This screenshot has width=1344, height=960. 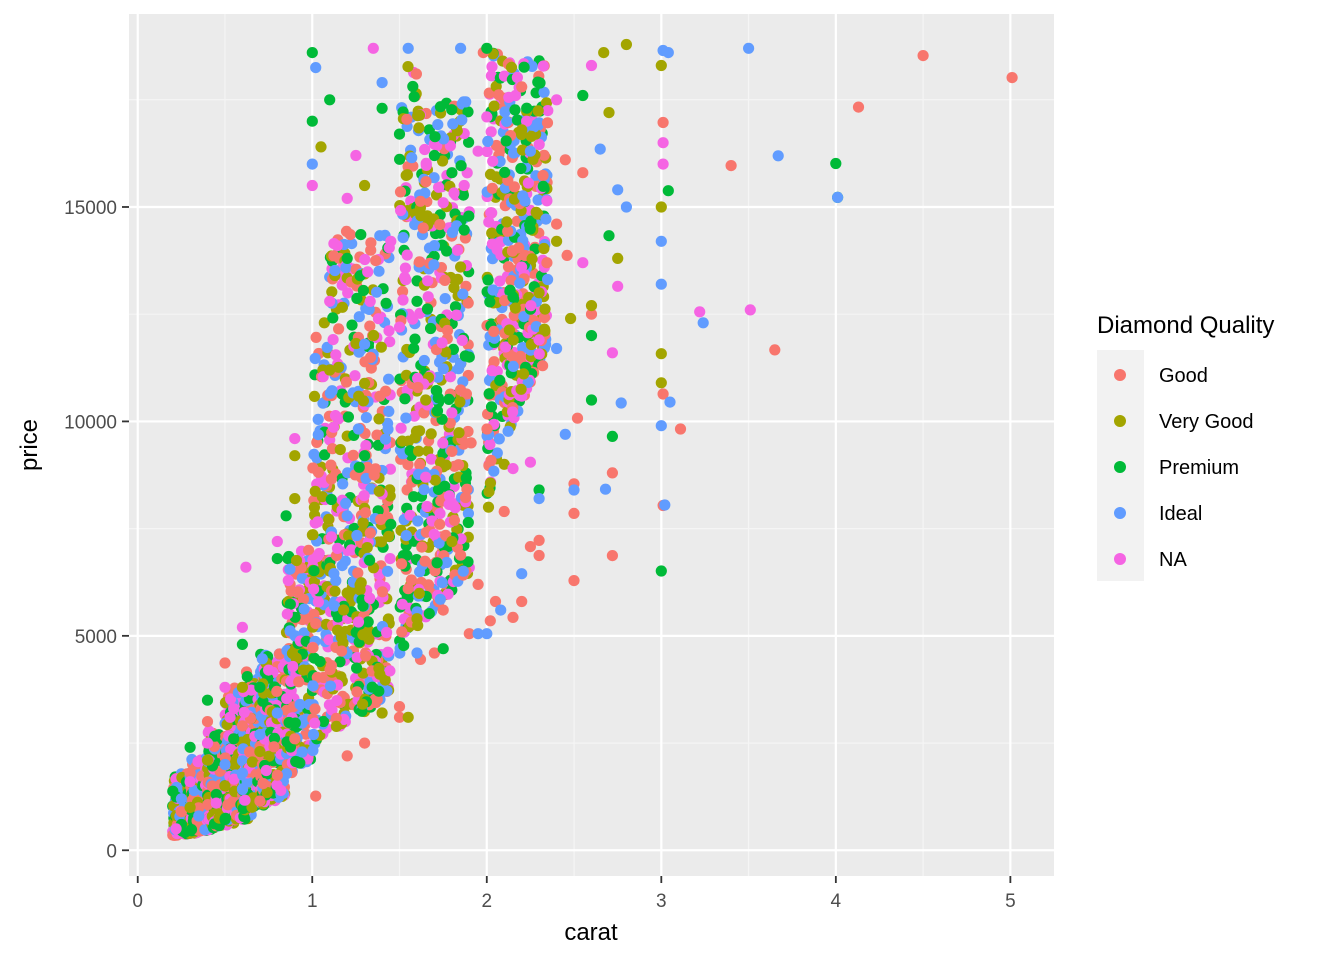 What do you see at coordinates (137, 901) in the screenshot?
I see `x-tick-label: 0` at bounding box center [137, 901].